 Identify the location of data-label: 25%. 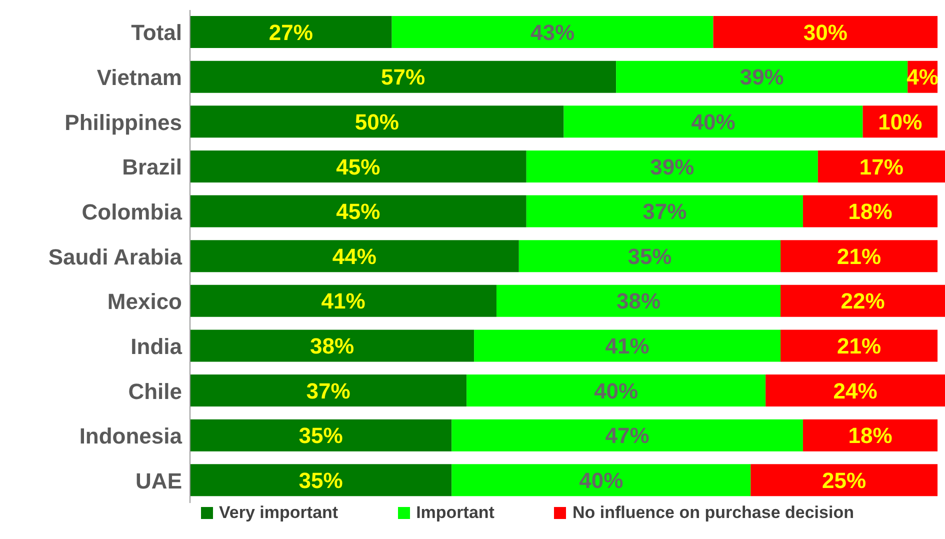
(844, 480).